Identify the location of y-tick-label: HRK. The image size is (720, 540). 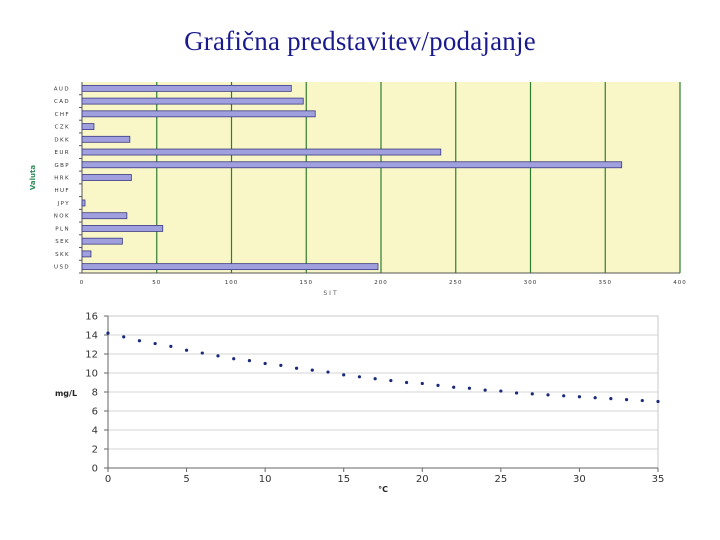
(62, 179).